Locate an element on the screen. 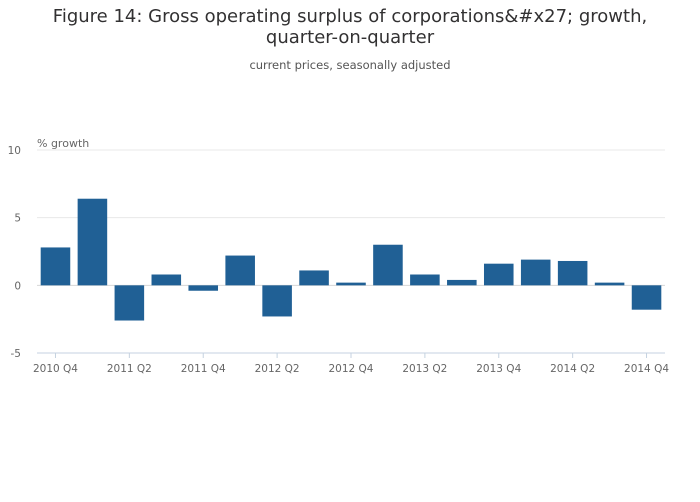 The image size is (700, 502). bar-2010-q4 is located at coordinates (55, 266).